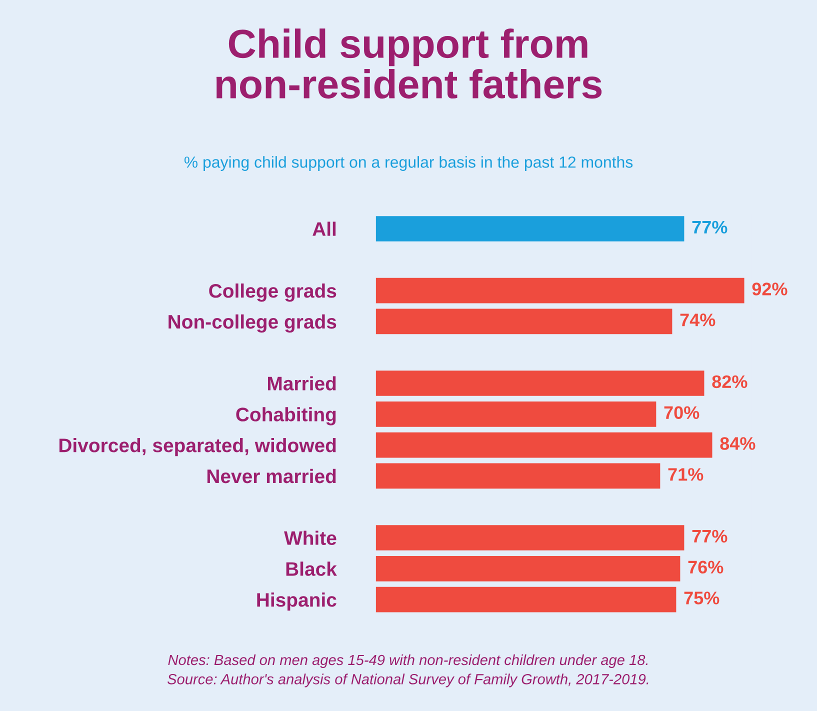  I want to click on source-note: Source: Author's analysis of National Survey of Family Growth, 2017-2019., so click(407, 681).